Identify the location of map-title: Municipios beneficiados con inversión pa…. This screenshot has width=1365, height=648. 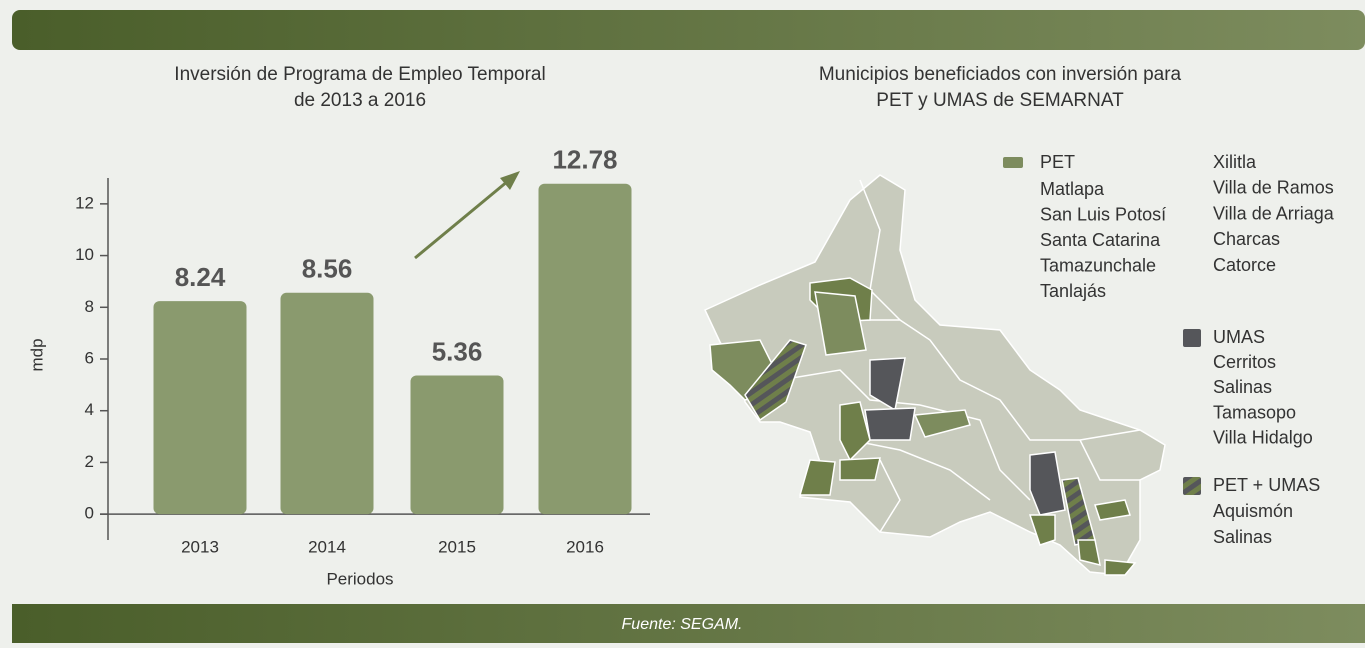
(1000, 74).